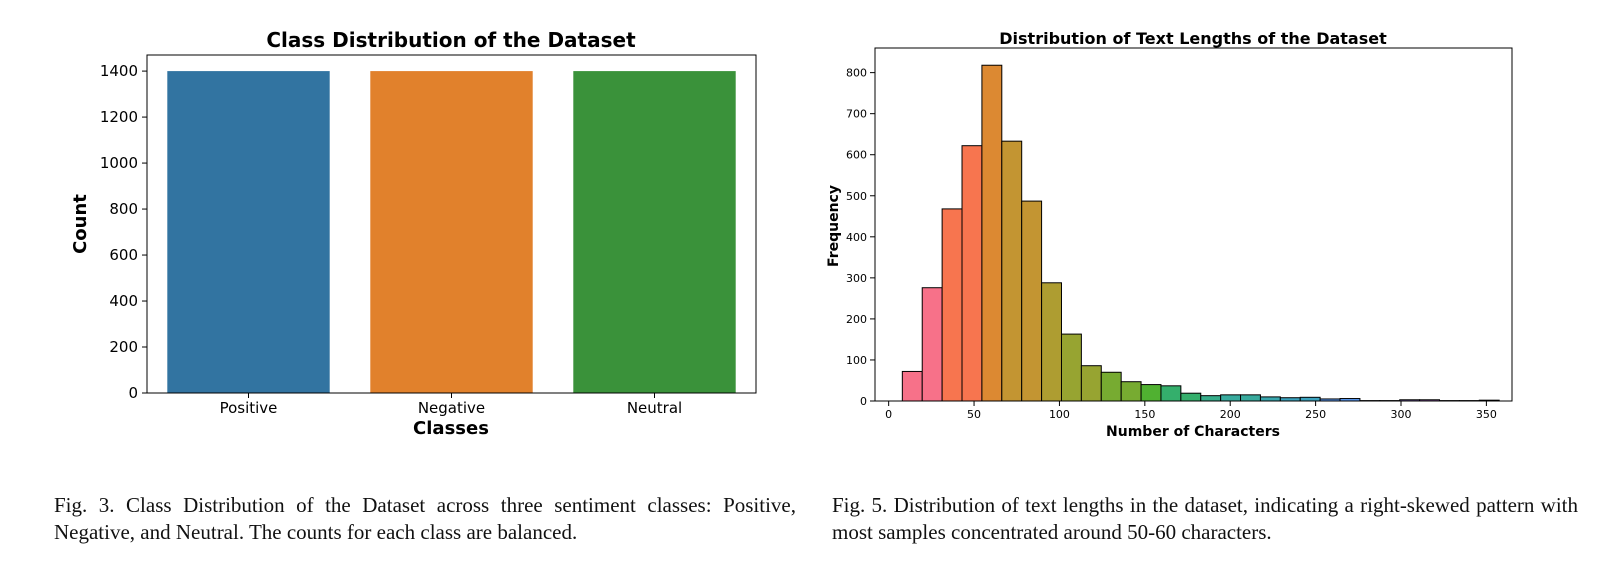 The width and height of the screenshot is (1612, 574). Describe the element at coordinates (856, 196) in the screenshot. I see `y-tick-label: 500` at that location.